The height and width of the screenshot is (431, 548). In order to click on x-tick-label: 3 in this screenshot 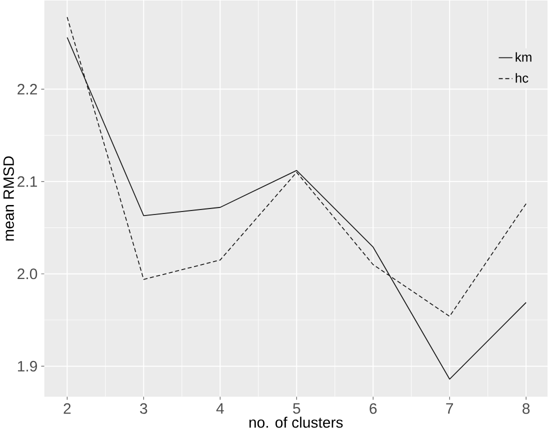, I will do `click(144, 408)`.